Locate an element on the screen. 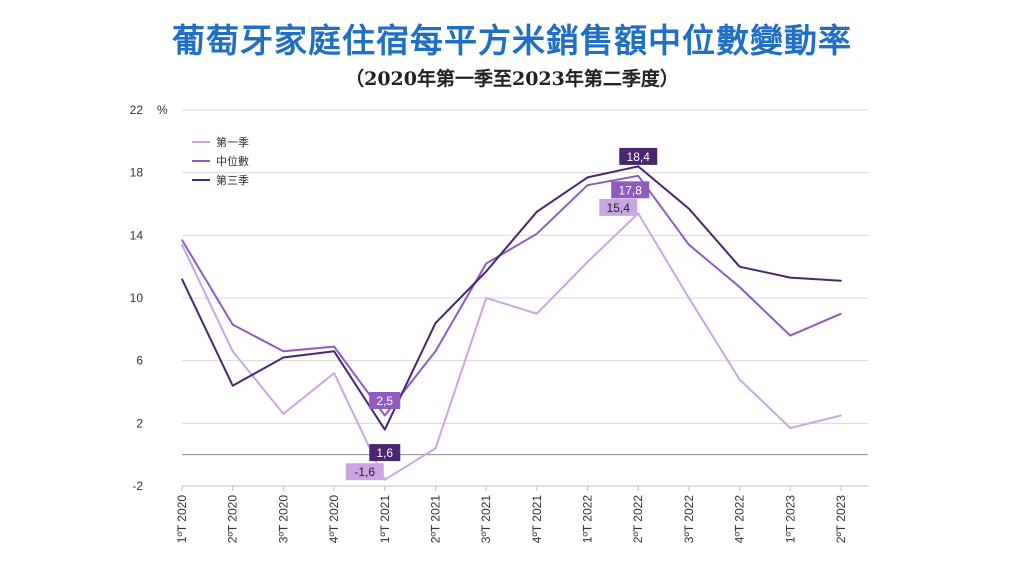 The width and height of the screenshot is (1024, 575). y-tick-label: -2 is located at coordinates (137, 486).